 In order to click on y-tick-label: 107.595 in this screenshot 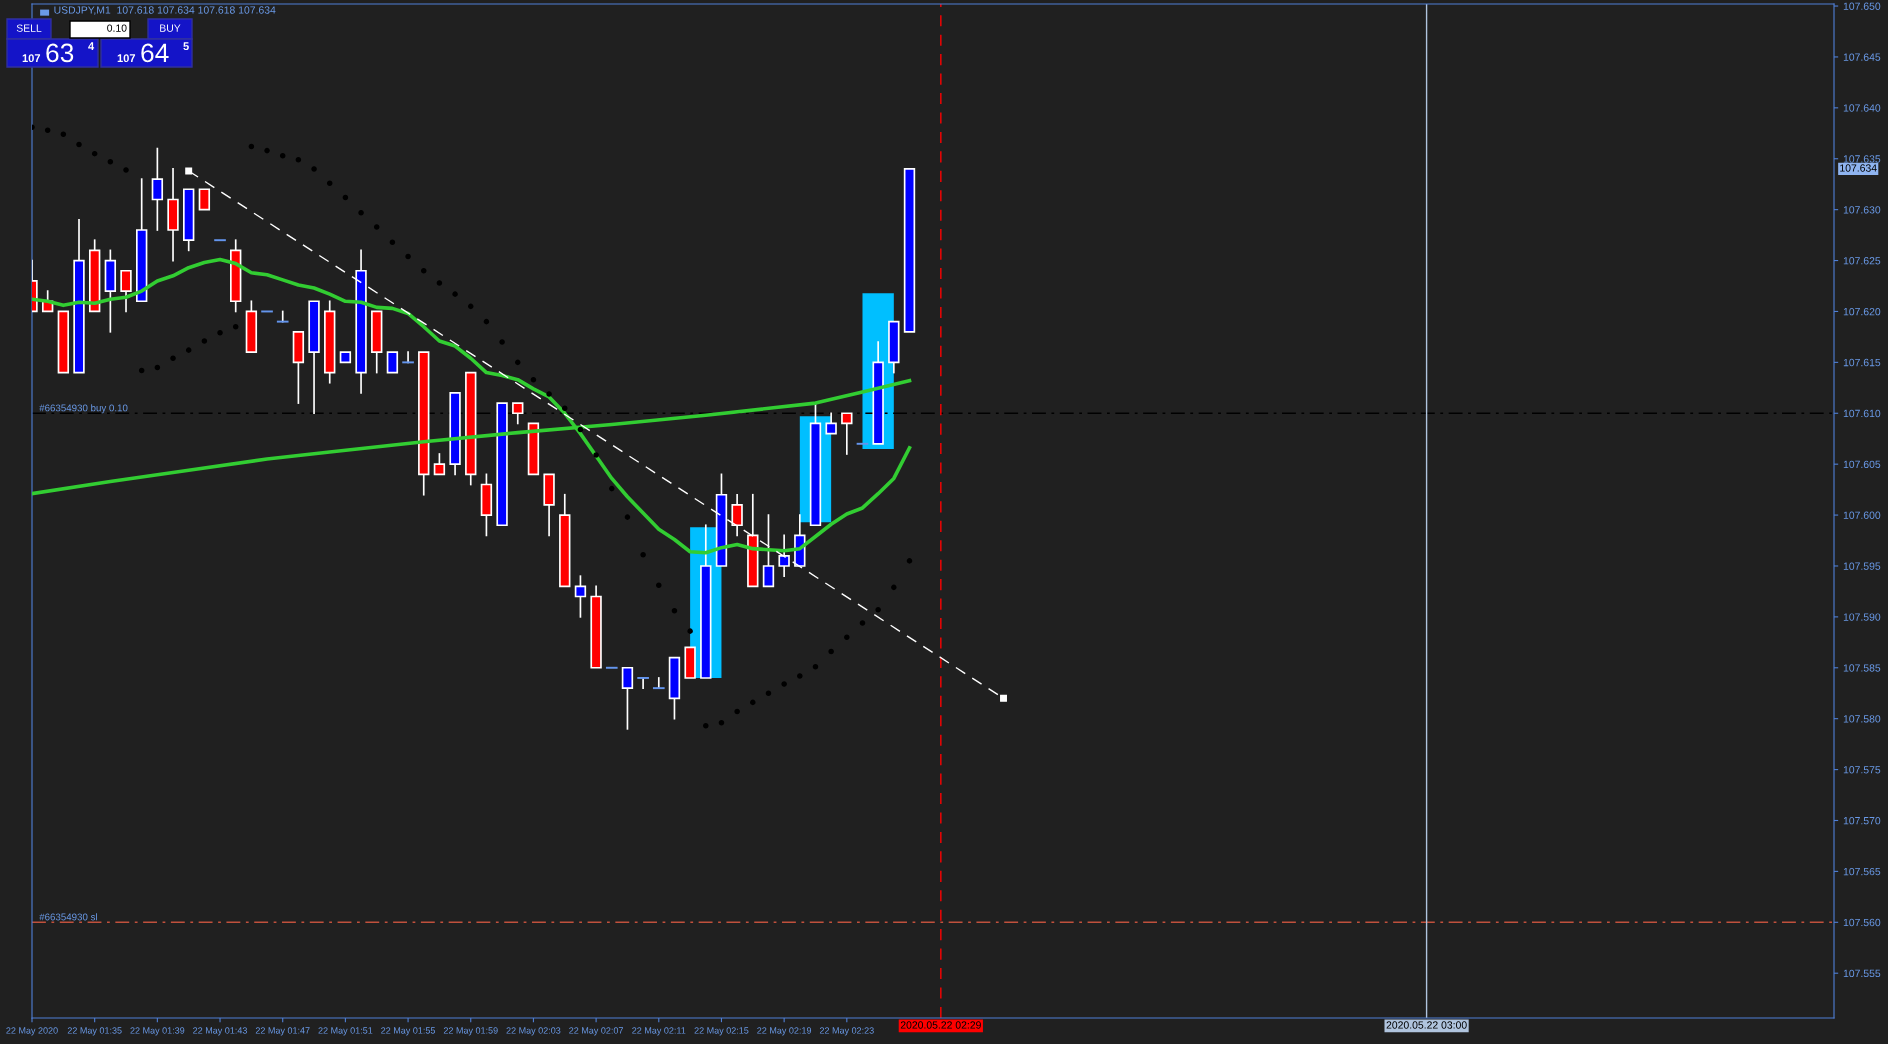, I will do `click(1862, 566)`.